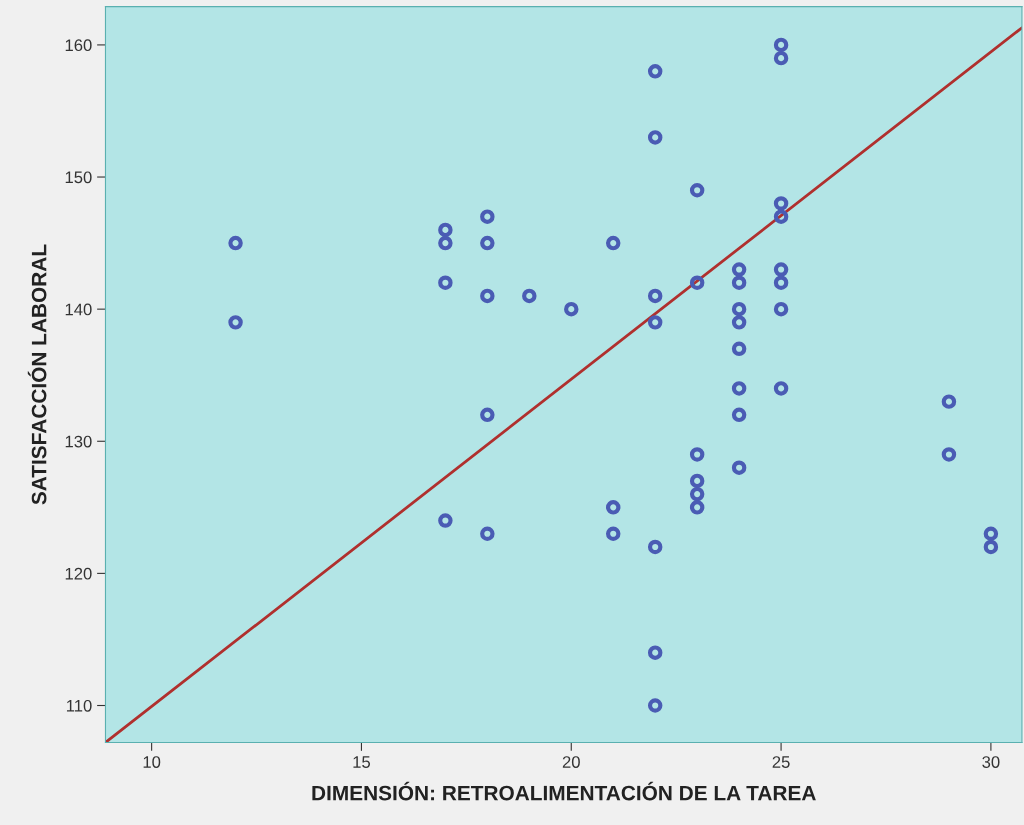  Describe the element at coordinates (991, 762) in the screenshot. I see `x-tick-label: 30` at that location.